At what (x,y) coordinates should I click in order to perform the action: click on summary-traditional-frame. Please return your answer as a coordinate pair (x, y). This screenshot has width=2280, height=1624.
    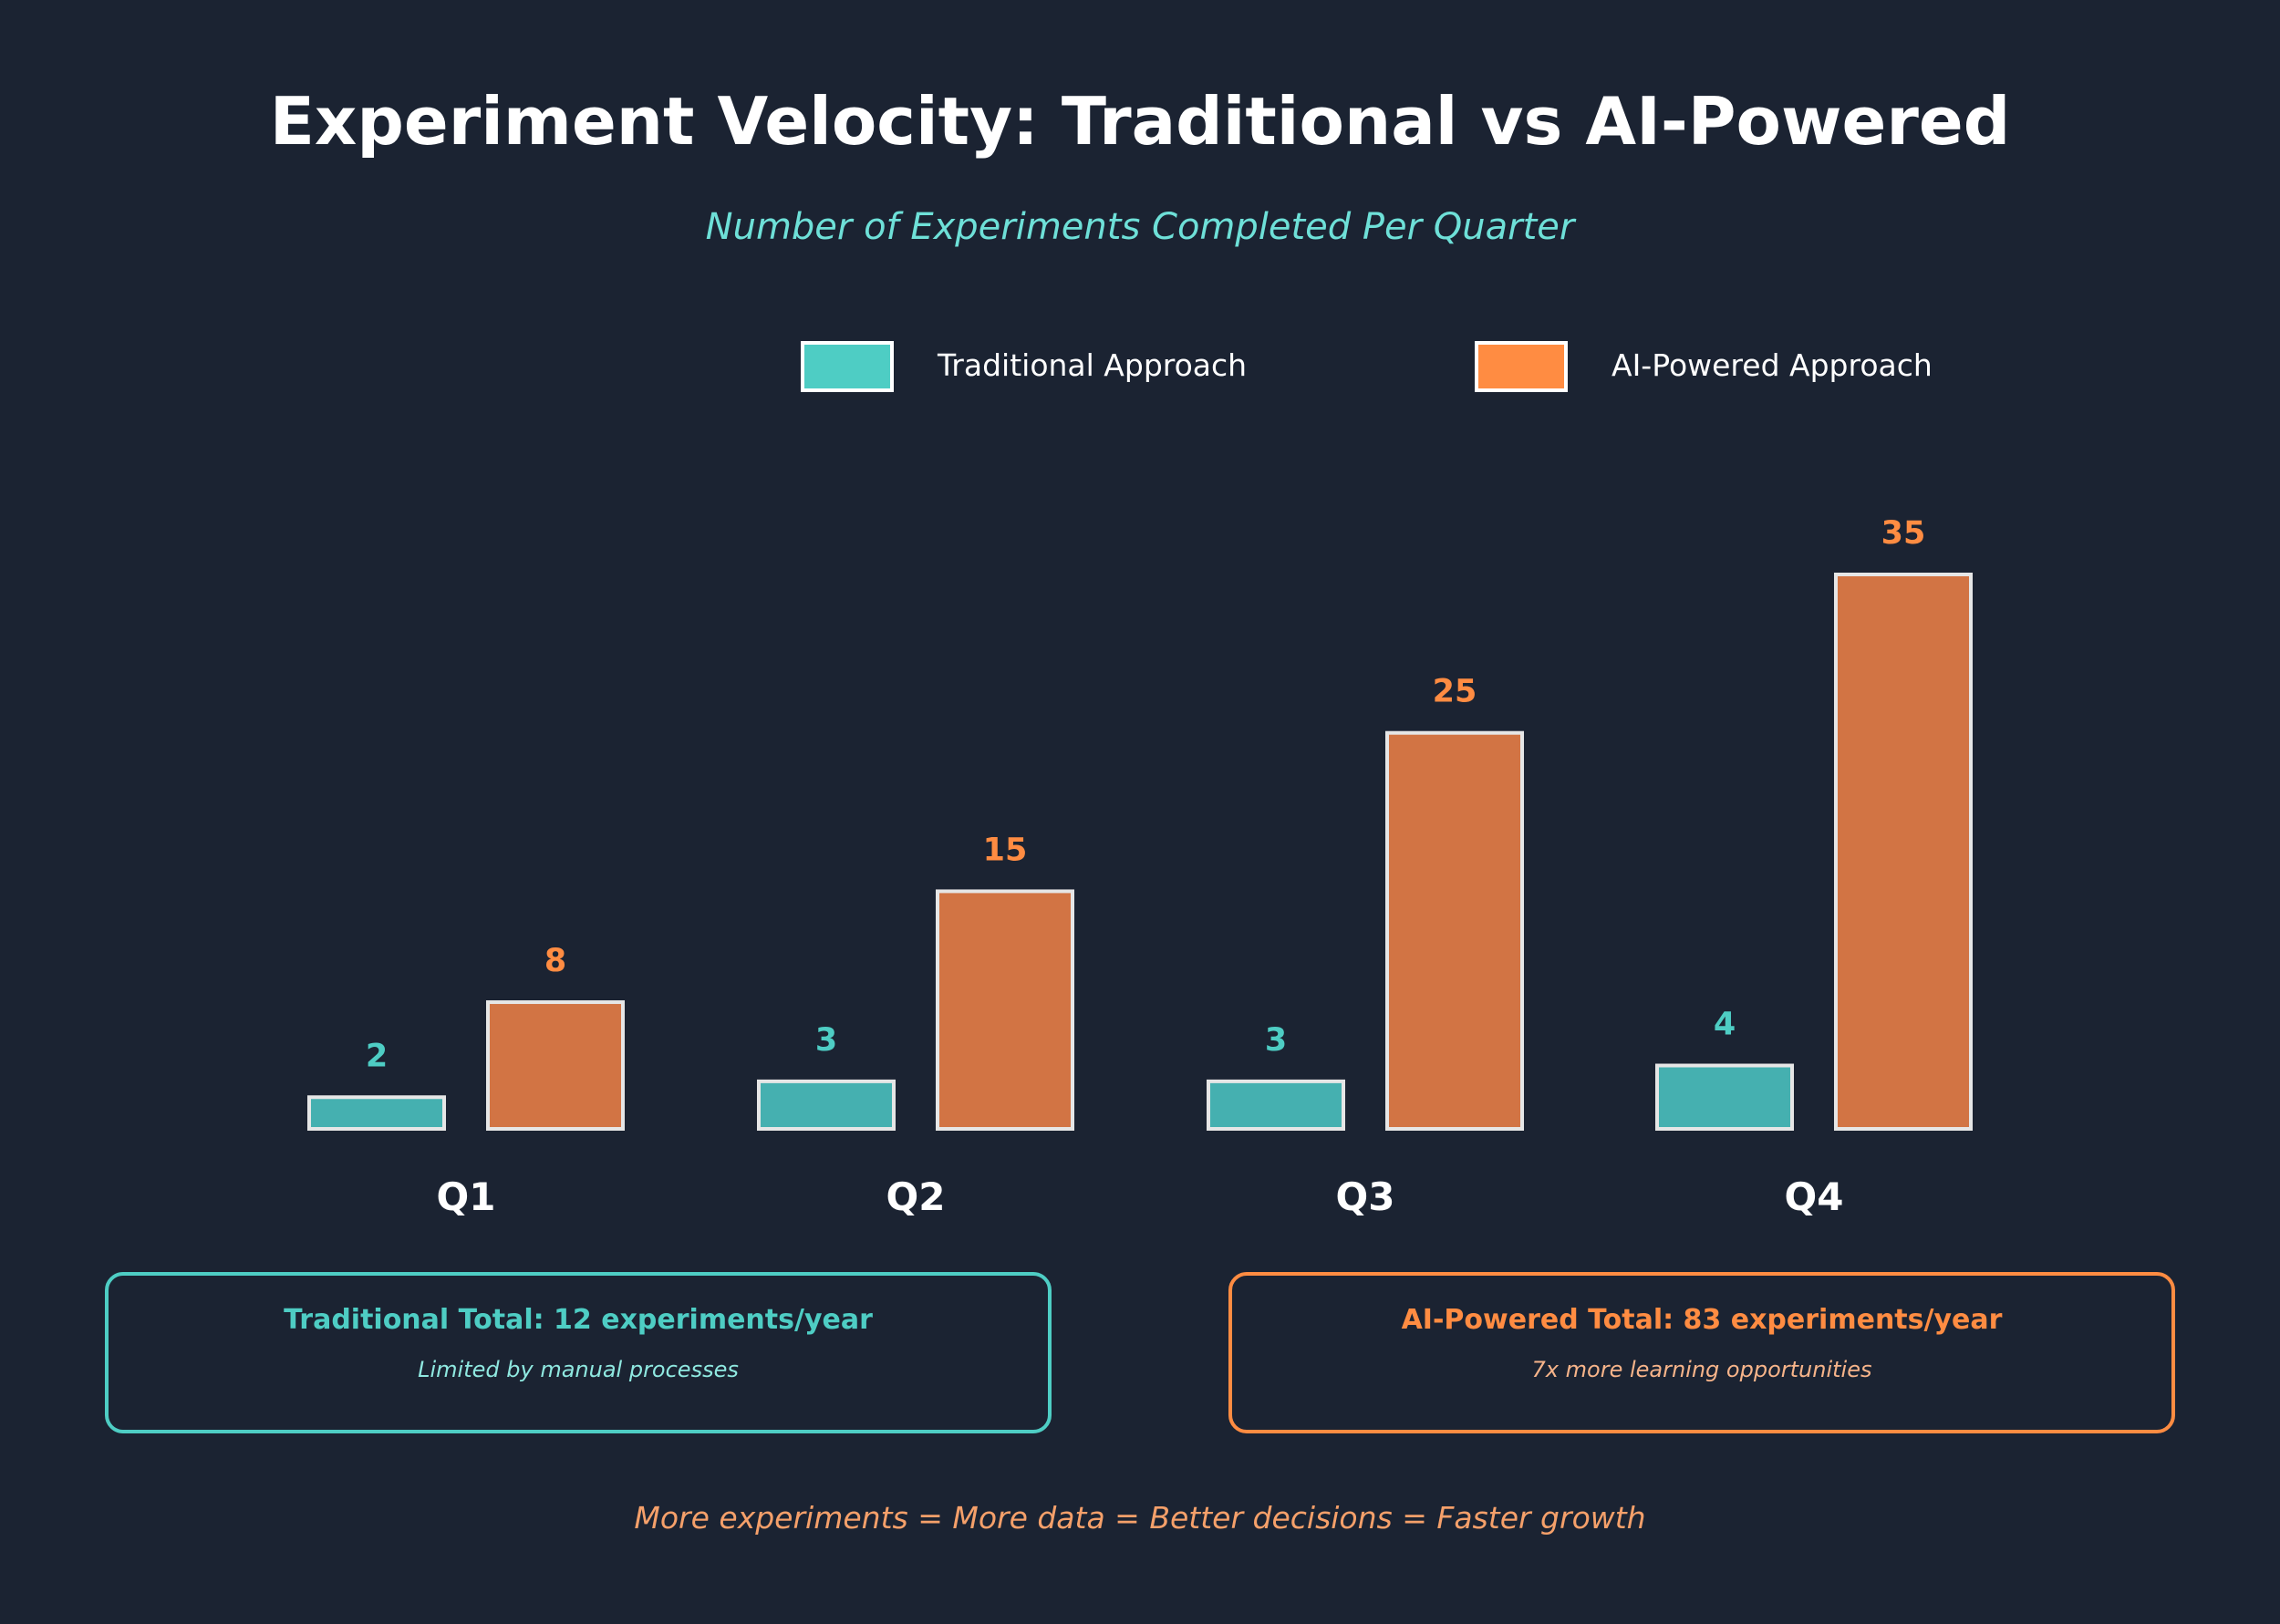
    Looking at the image, I should click on (578, 1352).